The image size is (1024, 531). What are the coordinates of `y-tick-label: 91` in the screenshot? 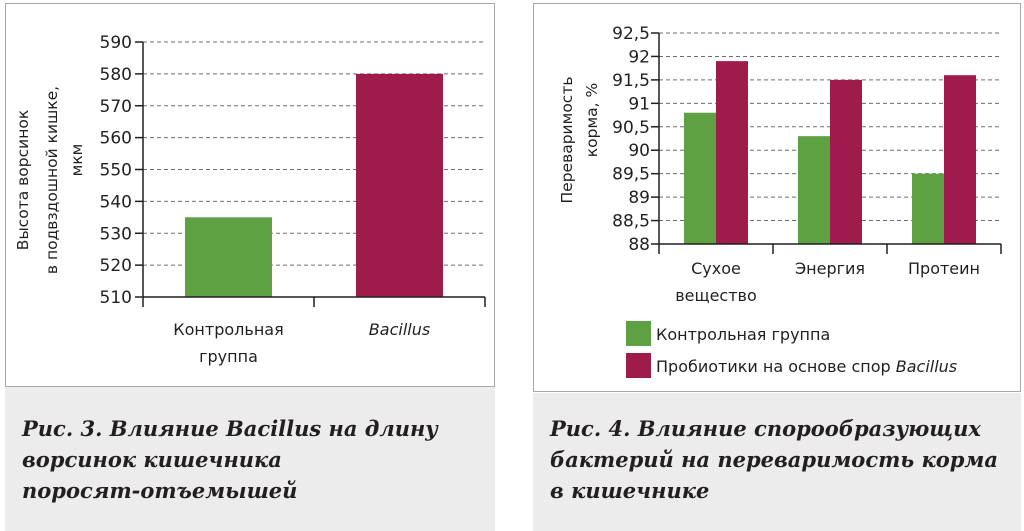 It's located at (639, 104).